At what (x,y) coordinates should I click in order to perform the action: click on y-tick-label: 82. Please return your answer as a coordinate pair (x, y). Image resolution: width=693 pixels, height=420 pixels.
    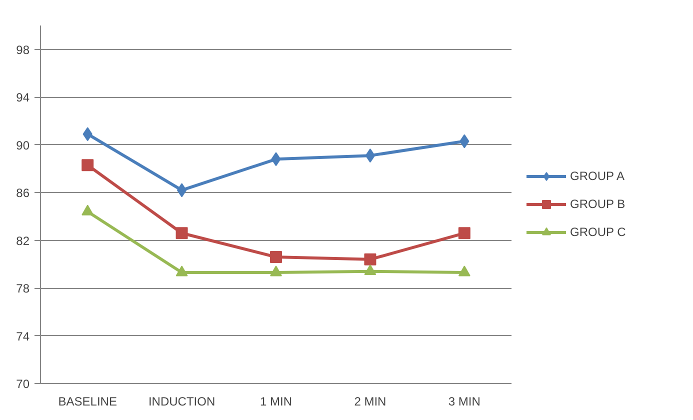
    Looking at the image, I should click on (23, 241).